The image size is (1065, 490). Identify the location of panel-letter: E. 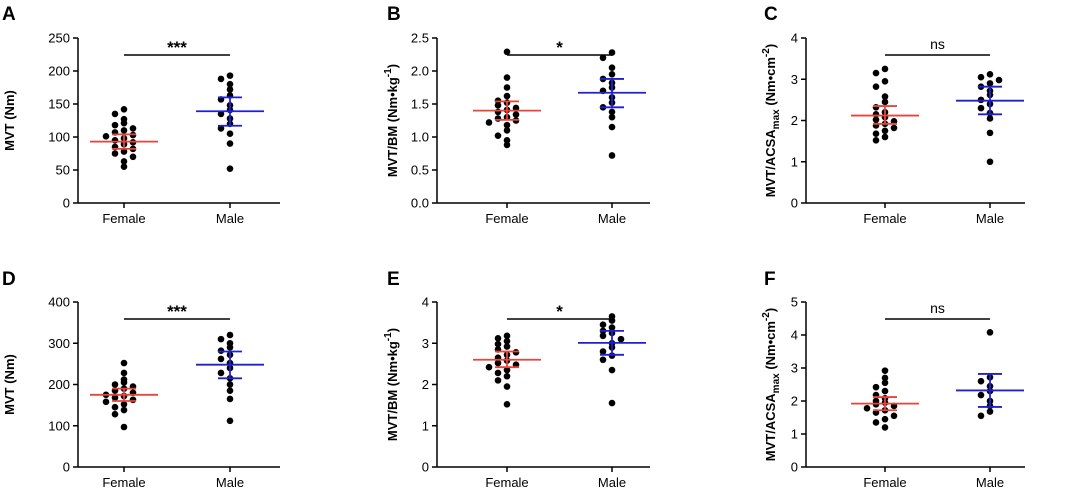
(393, 279).